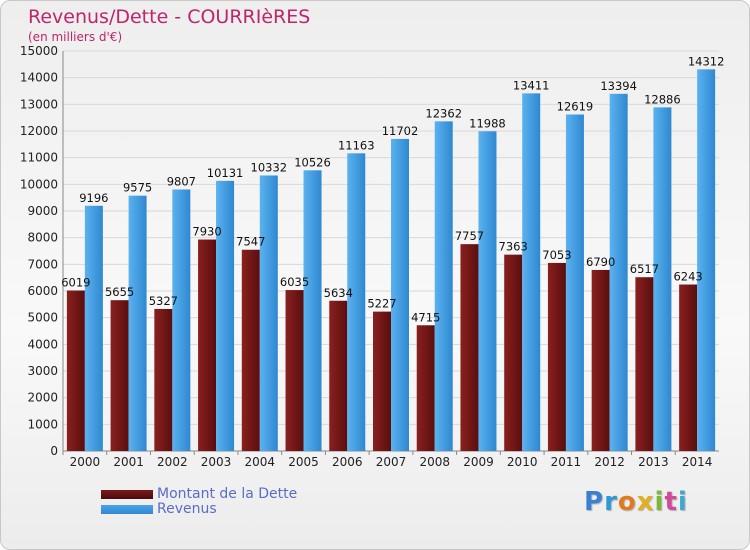  What do you see at coordinates (400, 131) in the screenshot?
I see `data-label-revenue-2007: 11702` at bounding box center [400, 131].